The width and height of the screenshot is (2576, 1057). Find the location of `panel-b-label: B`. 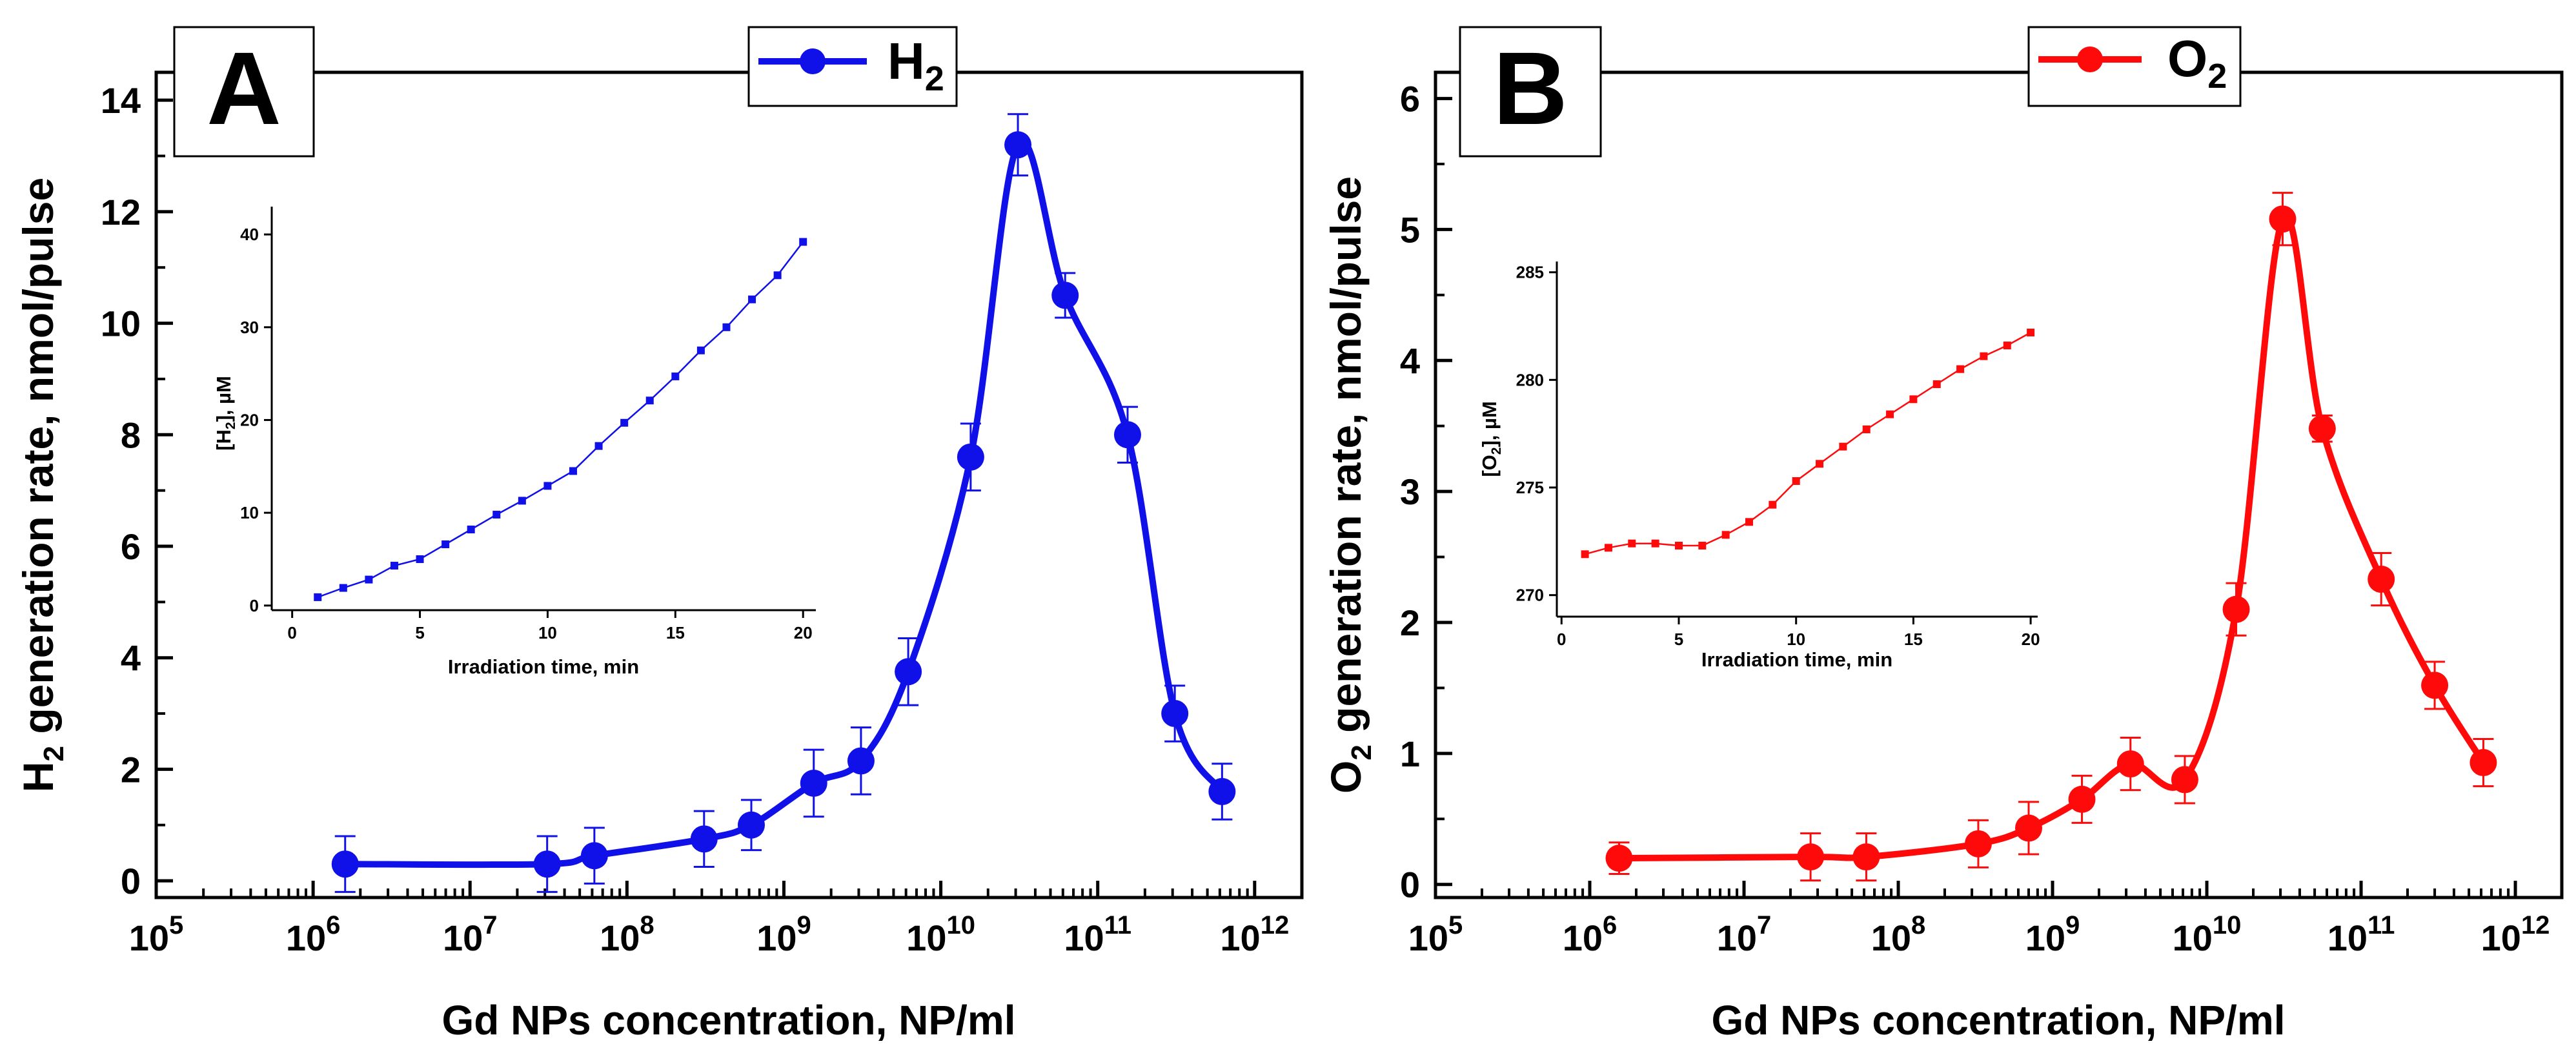

panel-b-label: B is located at coordinates (1530, 88).